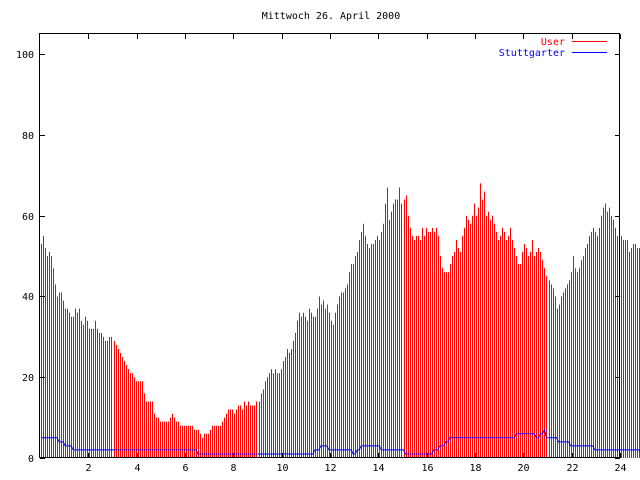  I want to click on x-tick-label: 22, so click(572, 468).